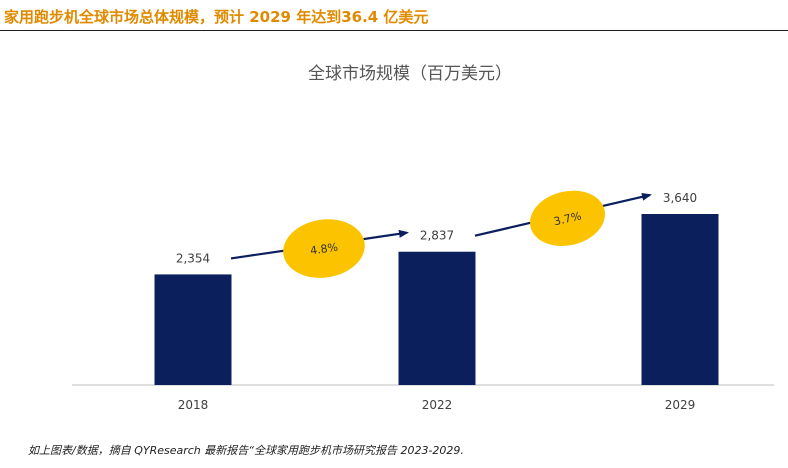  I want to click on chart-title: 全球市场规模（百万美元）, so click(410, 74).